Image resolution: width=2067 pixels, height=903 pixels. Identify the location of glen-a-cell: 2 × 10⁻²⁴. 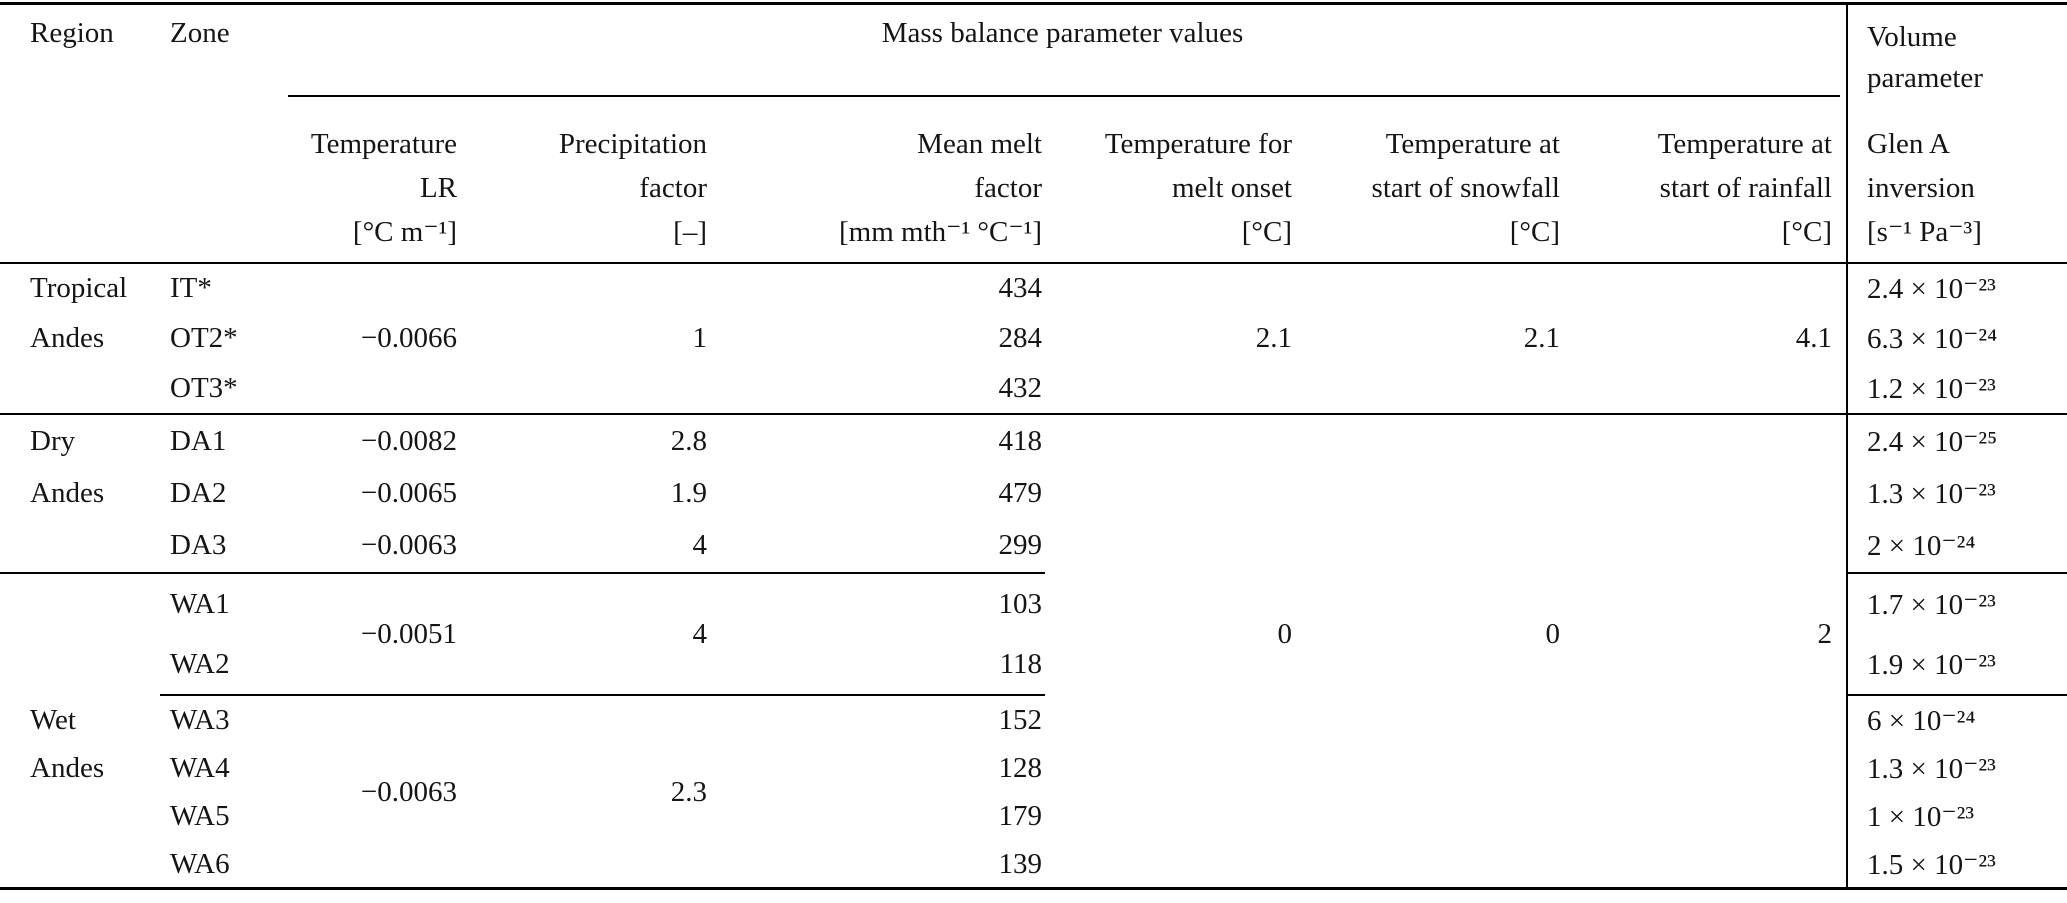
(1921, 546).